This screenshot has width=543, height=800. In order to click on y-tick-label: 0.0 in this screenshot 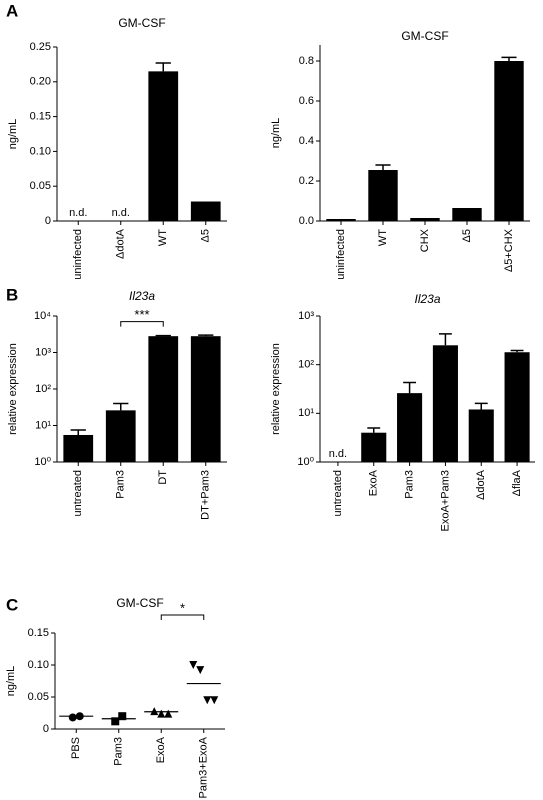, I will do `click(306, 221)`.